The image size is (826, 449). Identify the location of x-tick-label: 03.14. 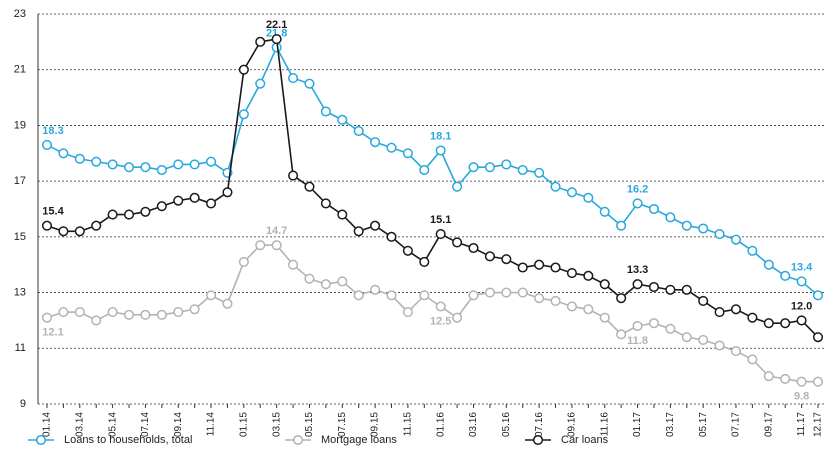
(79, 424).